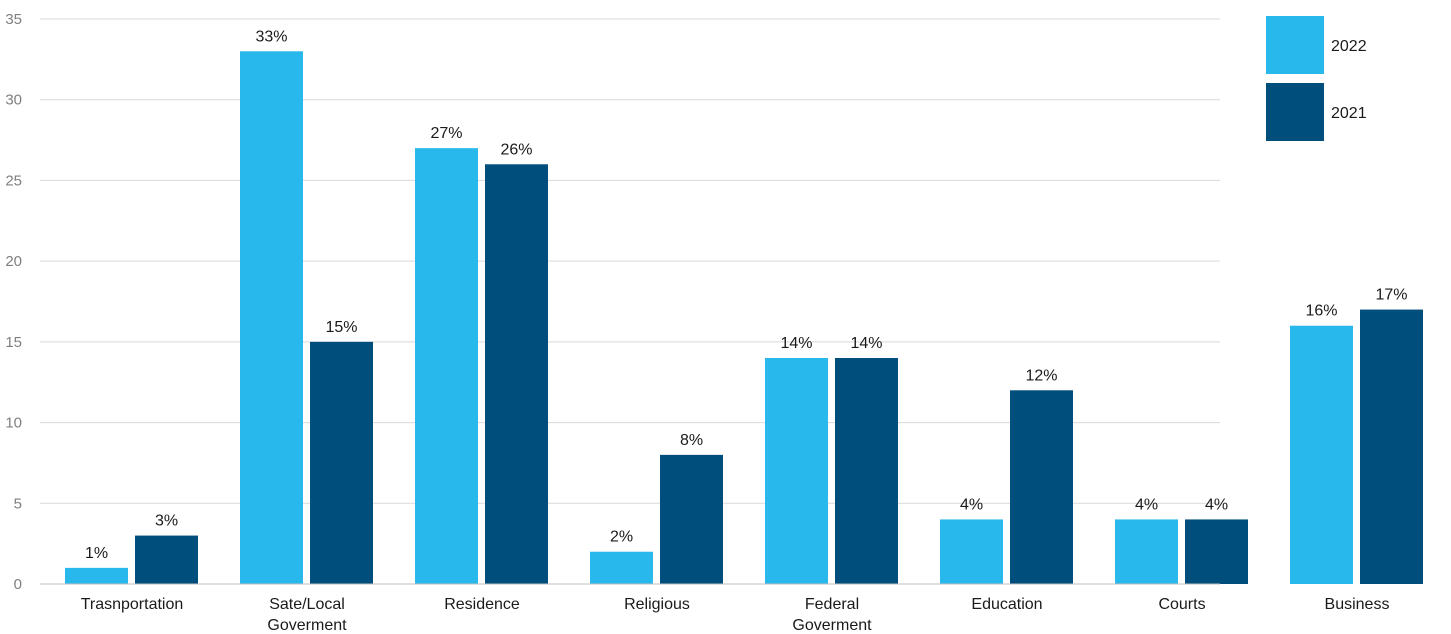 The image size is (1451, 634). What do you see at coordinates (1181, 604) in the screenshot?
I see `x-tick-label: Courts` at bounding box center [1181, 604].